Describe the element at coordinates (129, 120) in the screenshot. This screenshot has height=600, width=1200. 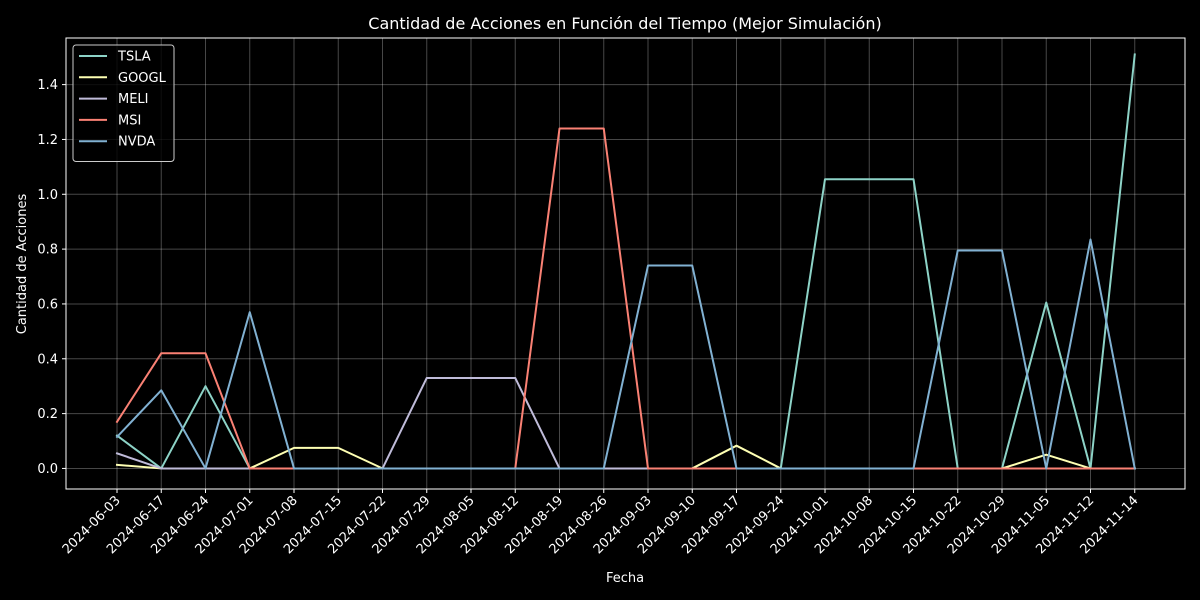
I see `legend-label-msi: MSI` at that location.